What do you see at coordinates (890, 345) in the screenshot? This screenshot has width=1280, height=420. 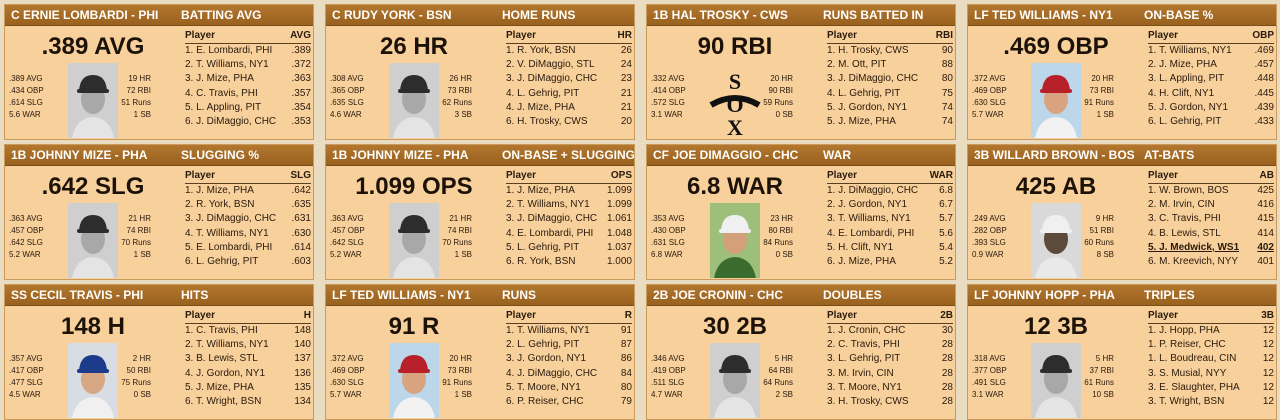 I see `table-row: 2. C. Travis, PHI 28` at bounding box center [890, 345].